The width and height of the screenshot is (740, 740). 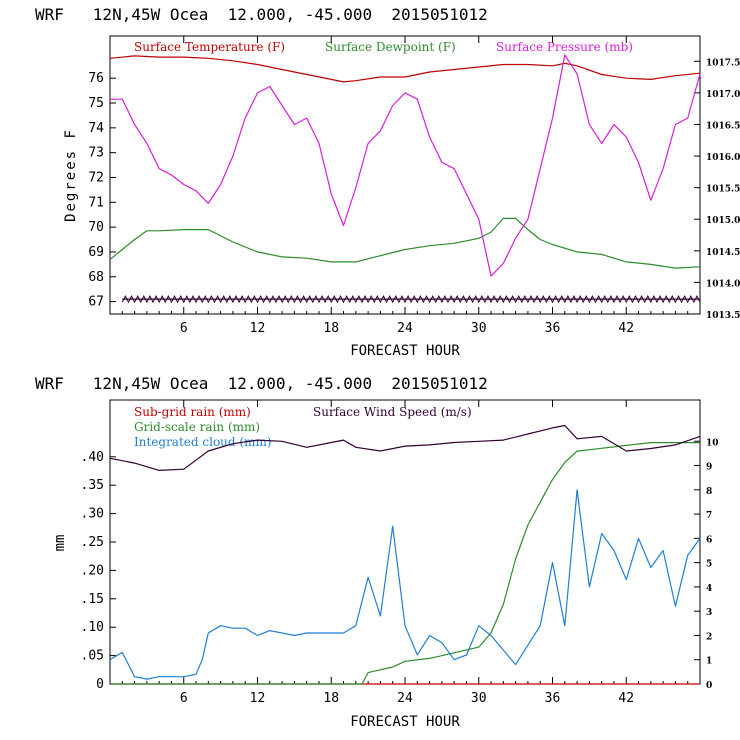 What do you see at coordinates (96, 277) in the screenshot?
I see `y-tick-label: 68` at bounding box center [96, 277].